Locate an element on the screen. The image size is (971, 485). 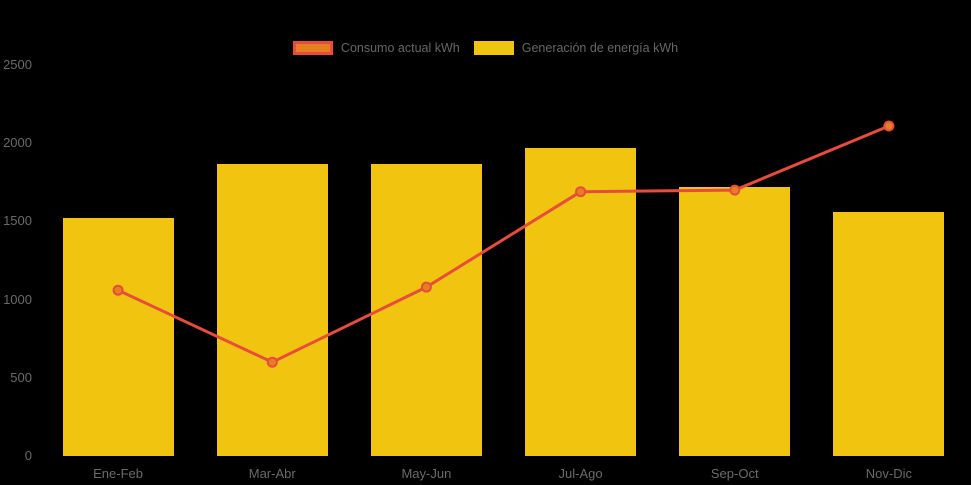
y-tick-label: 500 is located at coordinates (21, 377).